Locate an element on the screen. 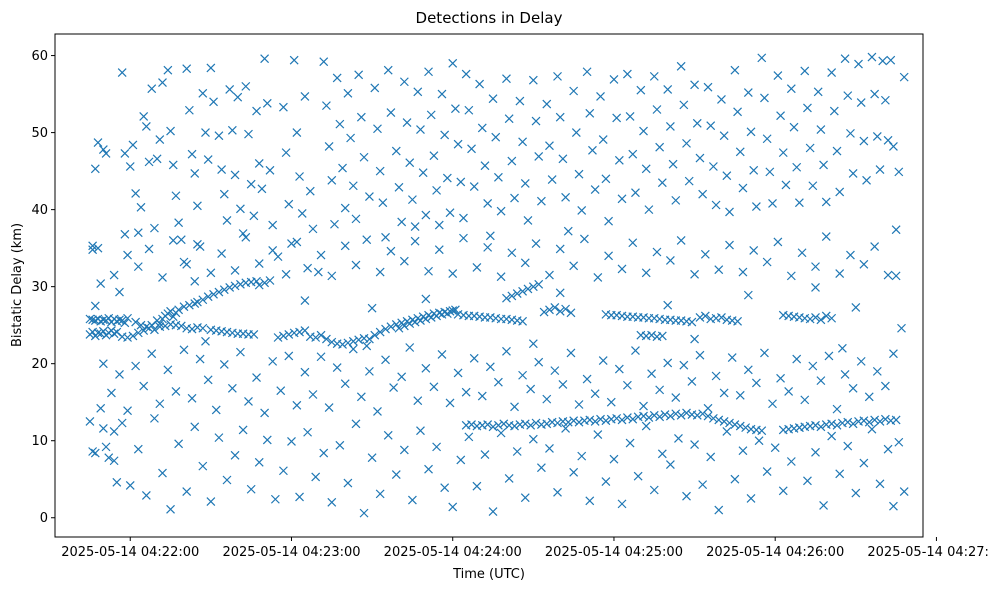 The width and height of the screenshot is (988, 590). x-tick-label: 2025-05-14 04:27:00 is located at coordinates (927, 552).